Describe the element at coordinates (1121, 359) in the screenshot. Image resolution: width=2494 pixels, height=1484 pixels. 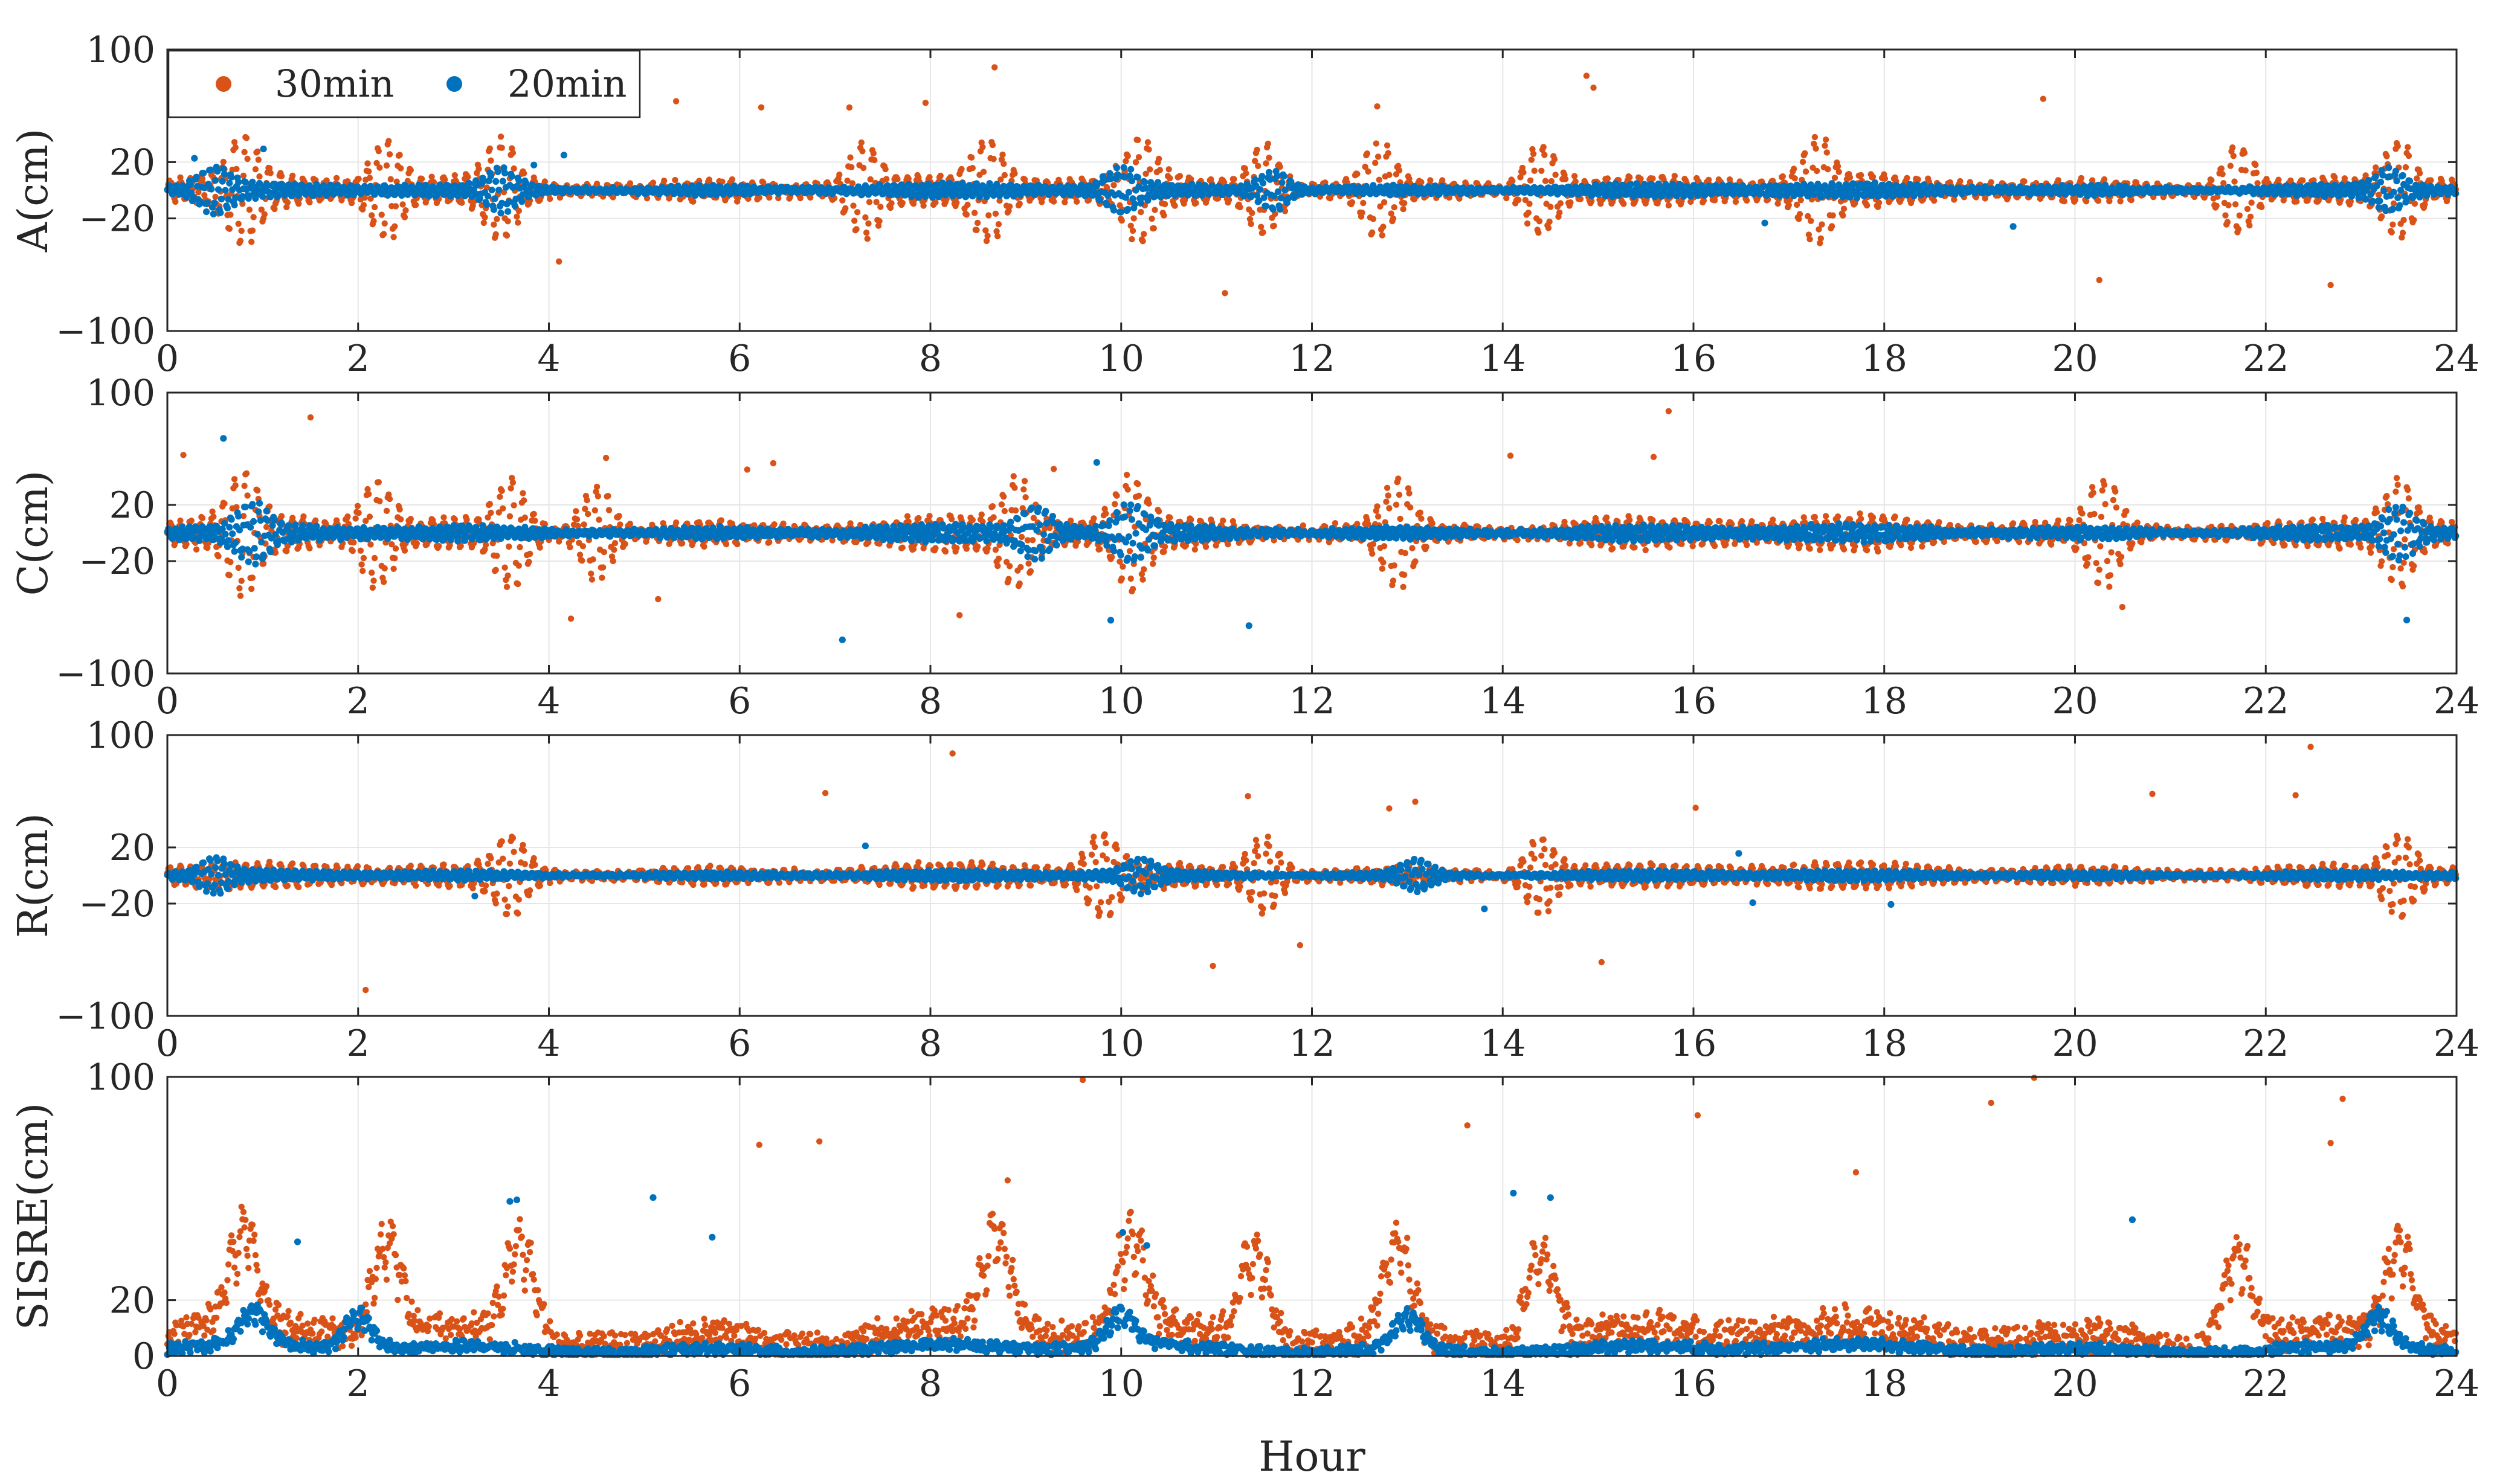
I see `x-tick-label: 10` at that location.